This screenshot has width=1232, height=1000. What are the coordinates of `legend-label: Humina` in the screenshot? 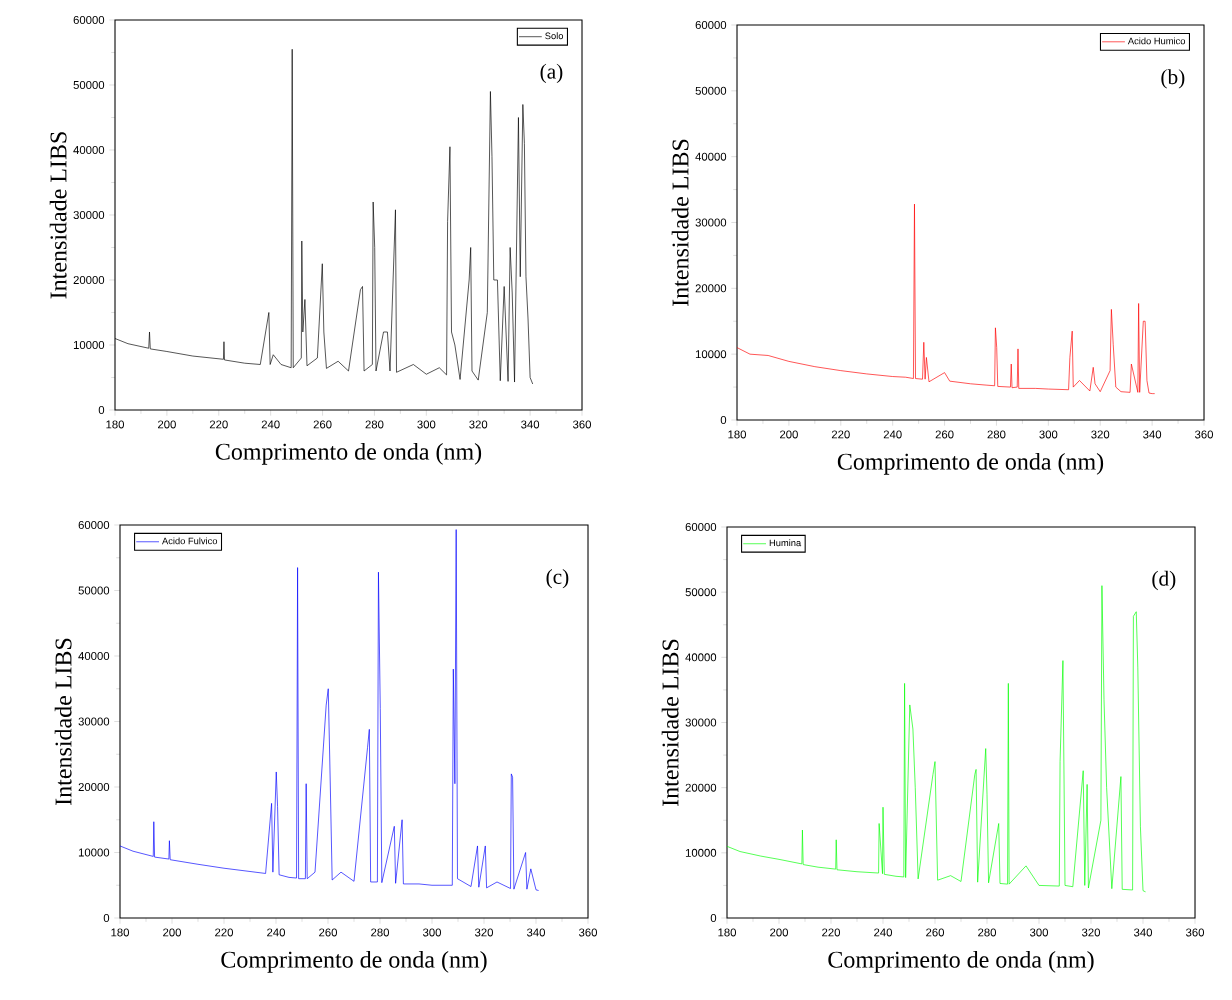 It's located at (785, 543).